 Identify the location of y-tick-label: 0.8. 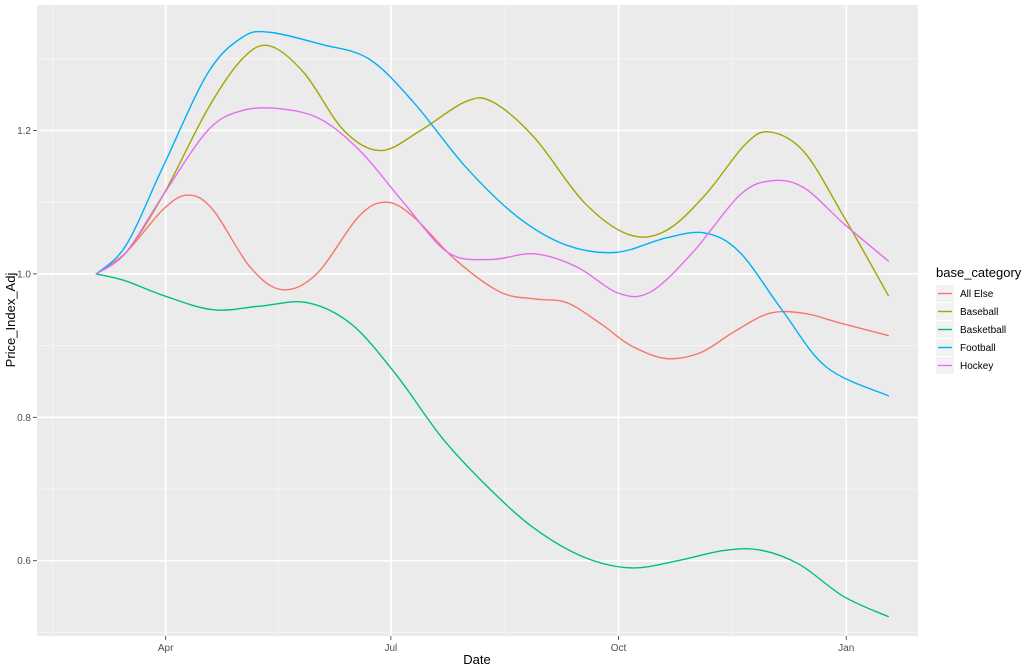
(24, 418).